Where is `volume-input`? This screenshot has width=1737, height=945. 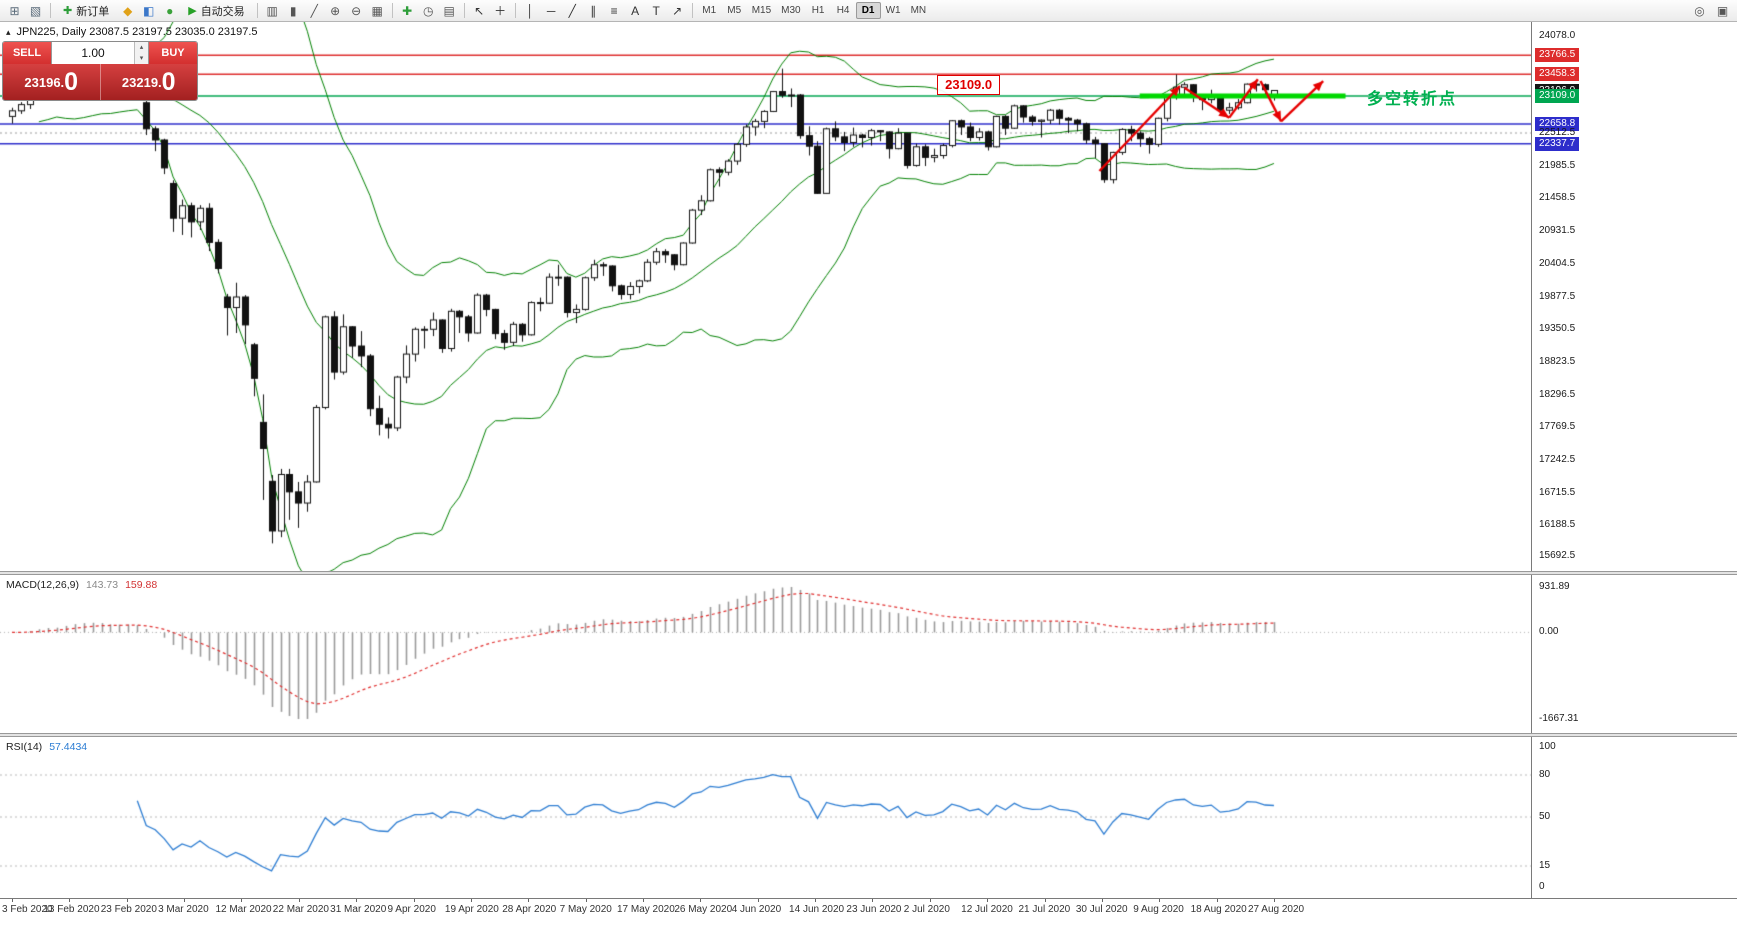
volume-input is located at coordinates (93, 53).